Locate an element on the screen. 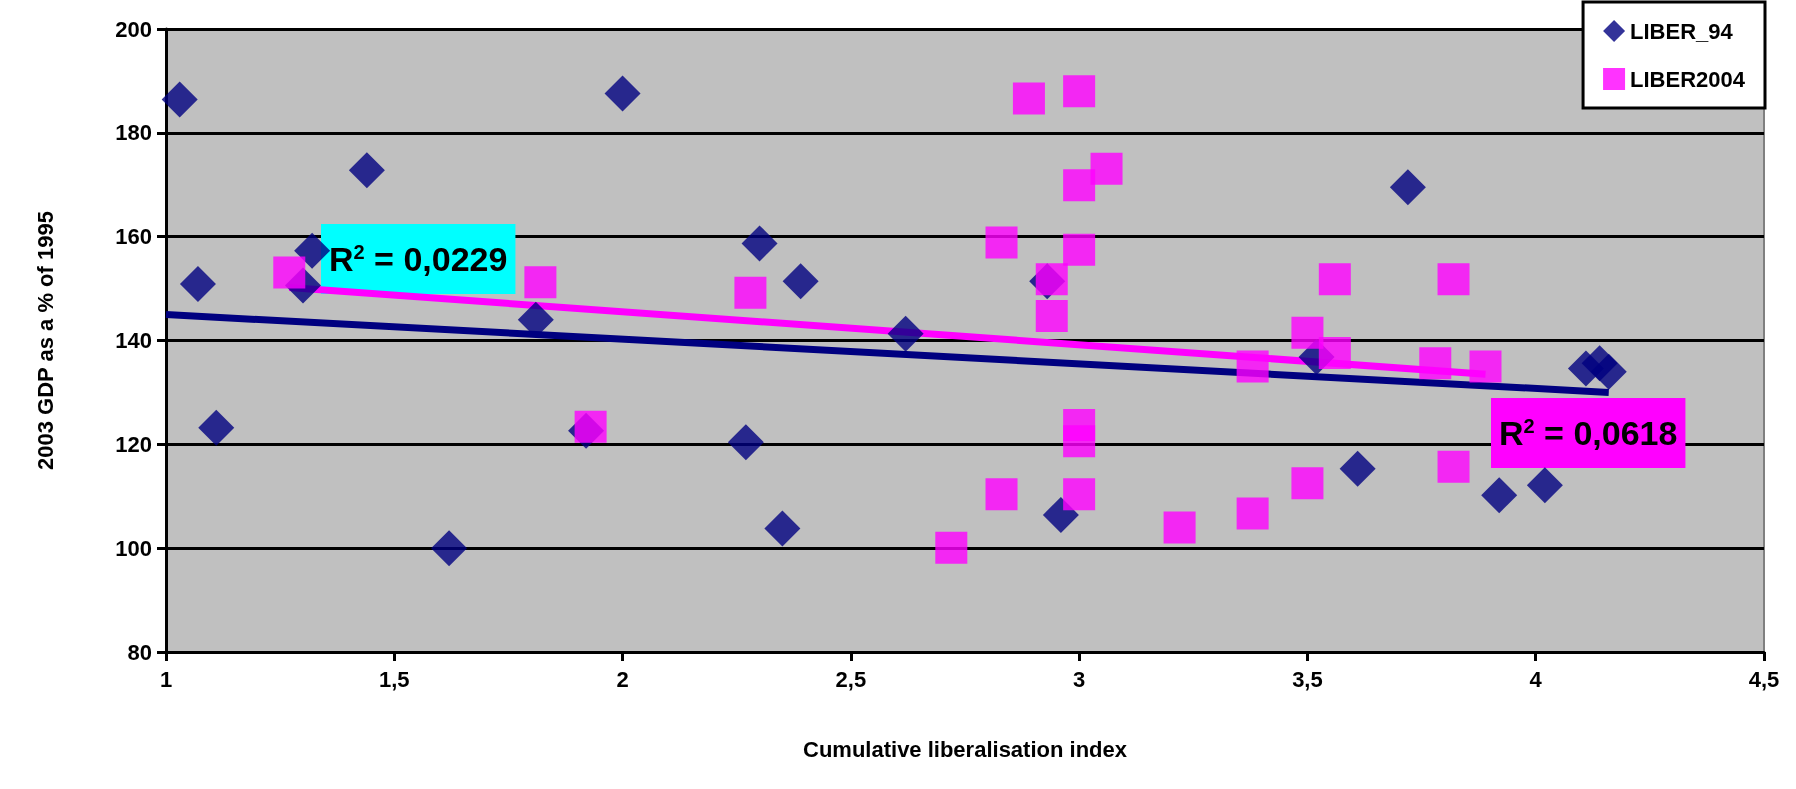 The image size is (1796, 789). legend-label: LIBER2004 is located at coordinates (1688, 79).